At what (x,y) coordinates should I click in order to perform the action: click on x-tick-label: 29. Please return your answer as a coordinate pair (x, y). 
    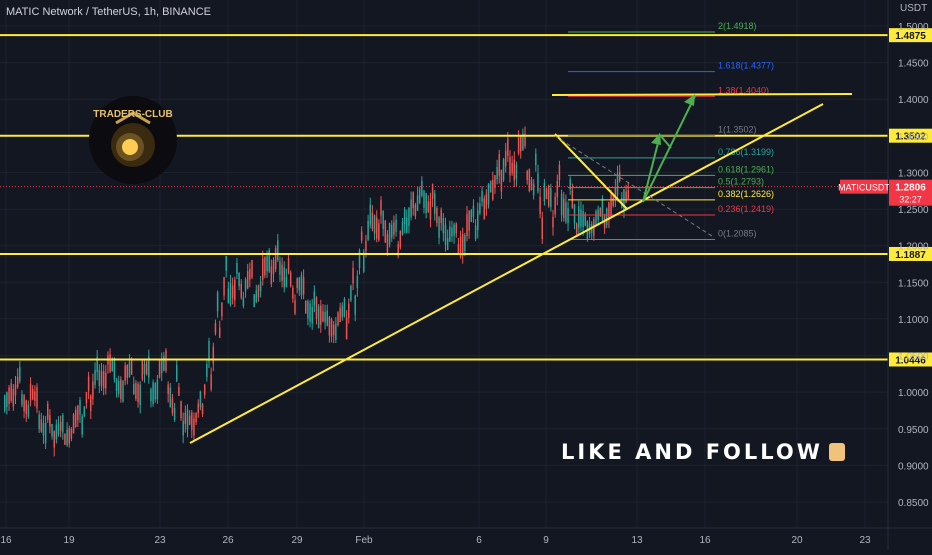
    Looking at the image, I should click on (297, 540).